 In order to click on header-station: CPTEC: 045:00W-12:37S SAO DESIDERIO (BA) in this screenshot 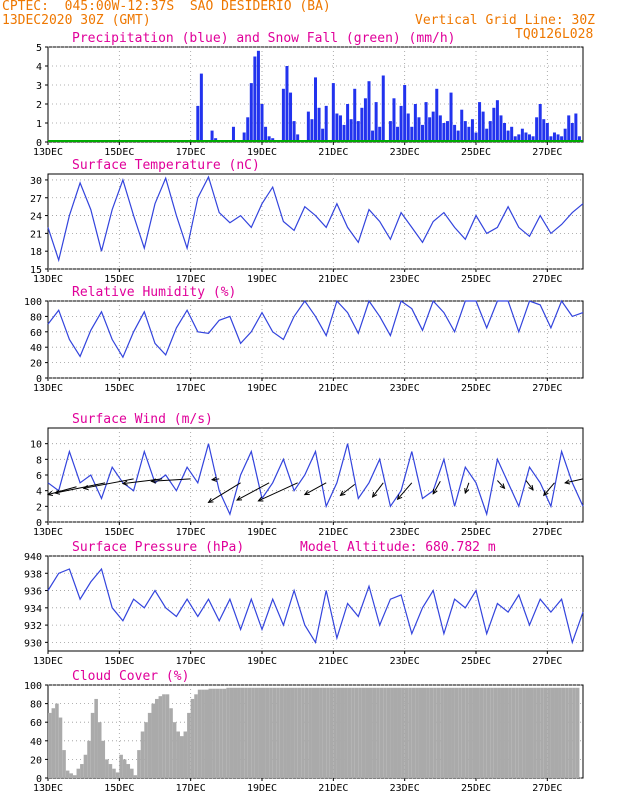, I will do `click(166, 7)`.